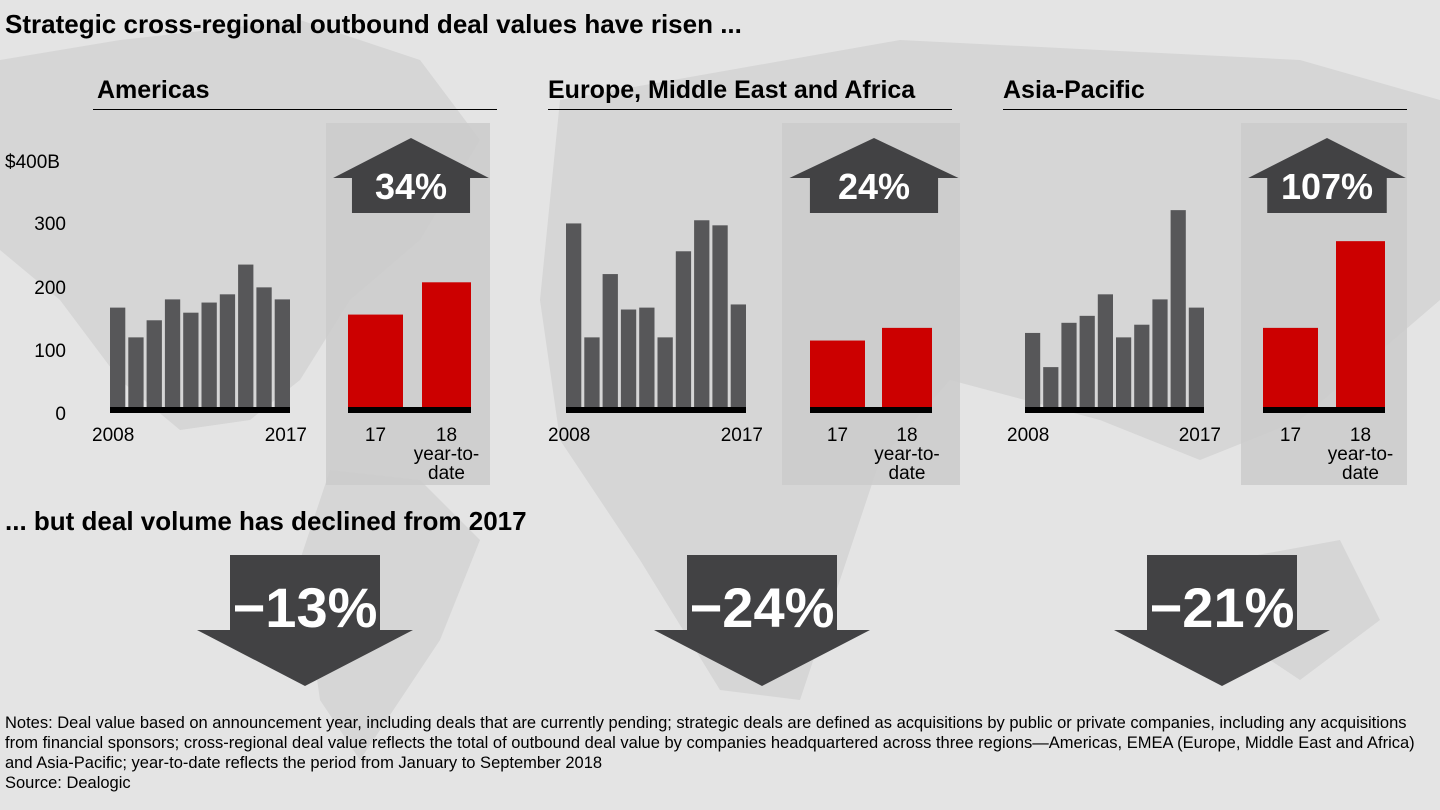 This screenshot has width=1440, height=810. I want to click on region-title: Americas, so click(153, 90).